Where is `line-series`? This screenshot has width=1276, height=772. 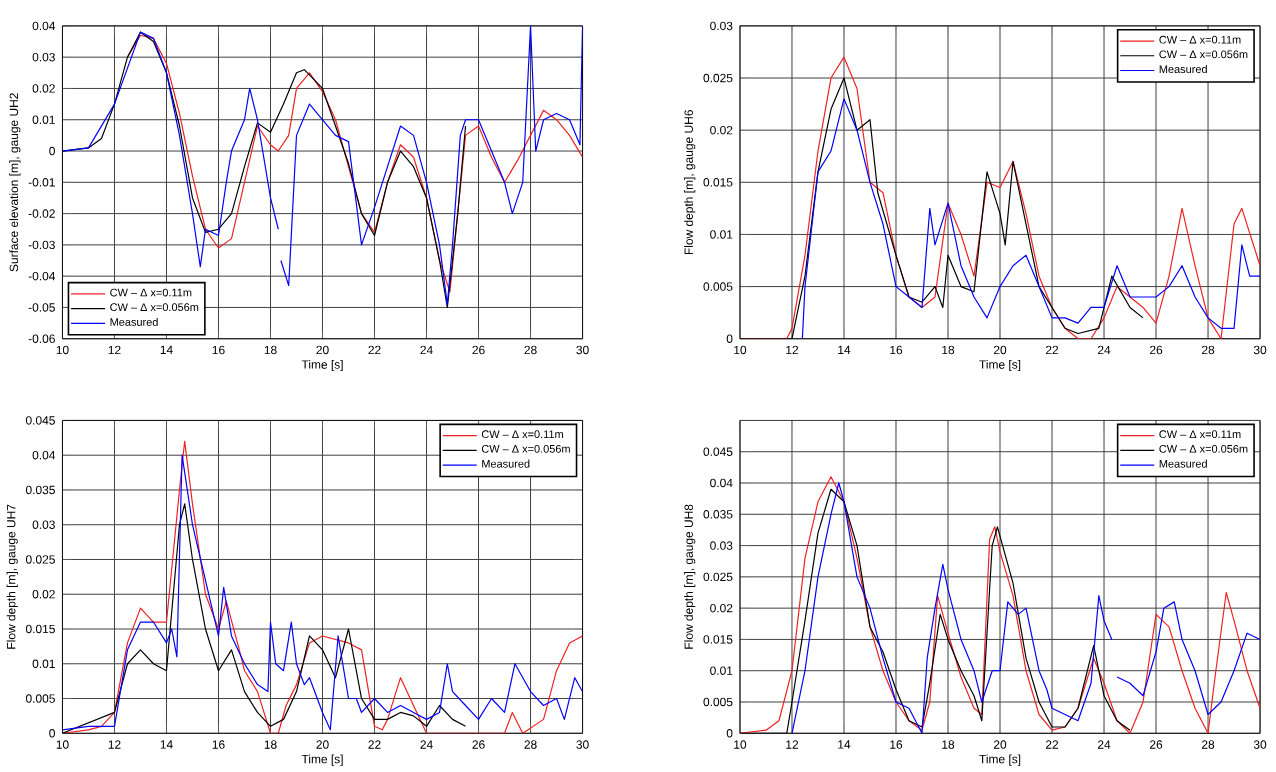 line-series is located at coordinates (354, 163).